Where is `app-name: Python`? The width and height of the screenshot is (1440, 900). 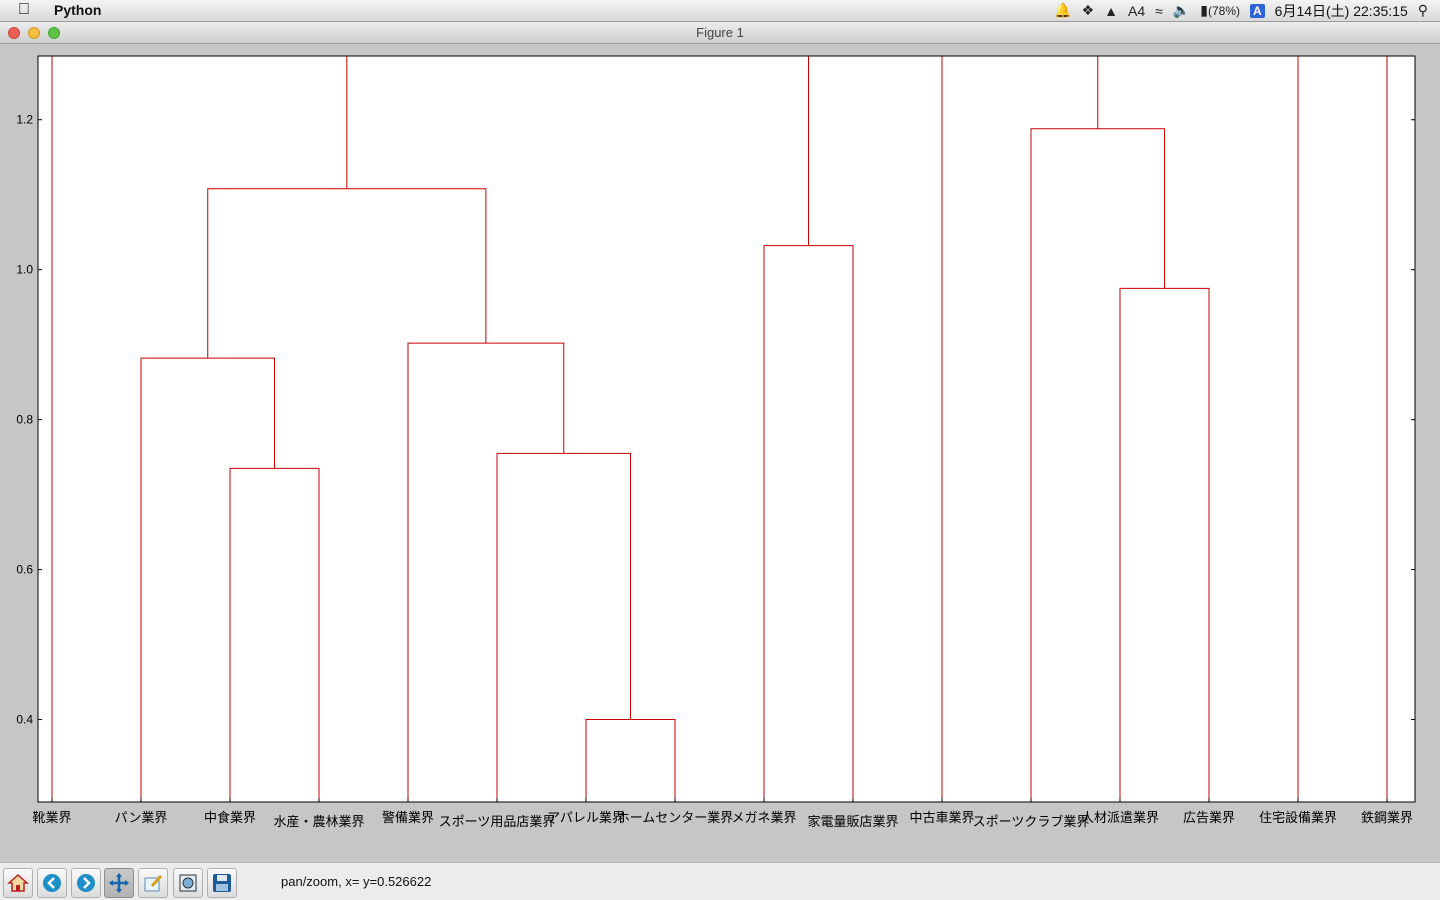
app-name: Python is located at coordinates (78, 10).